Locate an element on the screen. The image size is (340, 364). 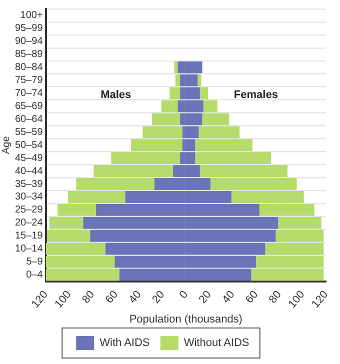
y-tick-label: 10–14 is located at coordinates (29, 249).